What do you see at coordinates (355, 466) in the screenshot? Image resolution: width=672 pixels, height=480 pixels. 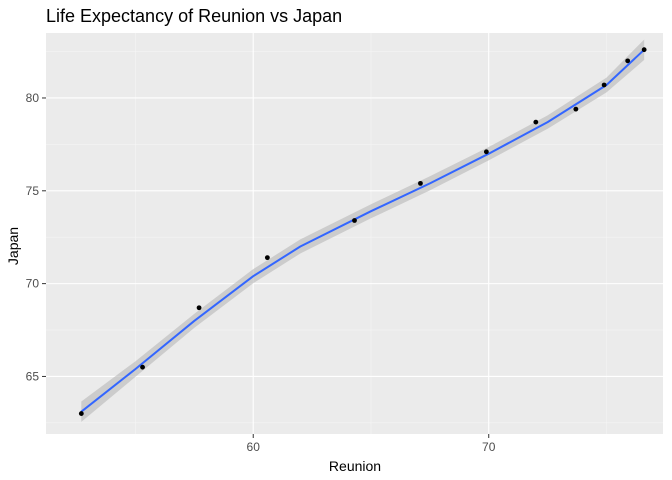 I see `x-axis-title: Reunion` at bounding box center [355, 466].